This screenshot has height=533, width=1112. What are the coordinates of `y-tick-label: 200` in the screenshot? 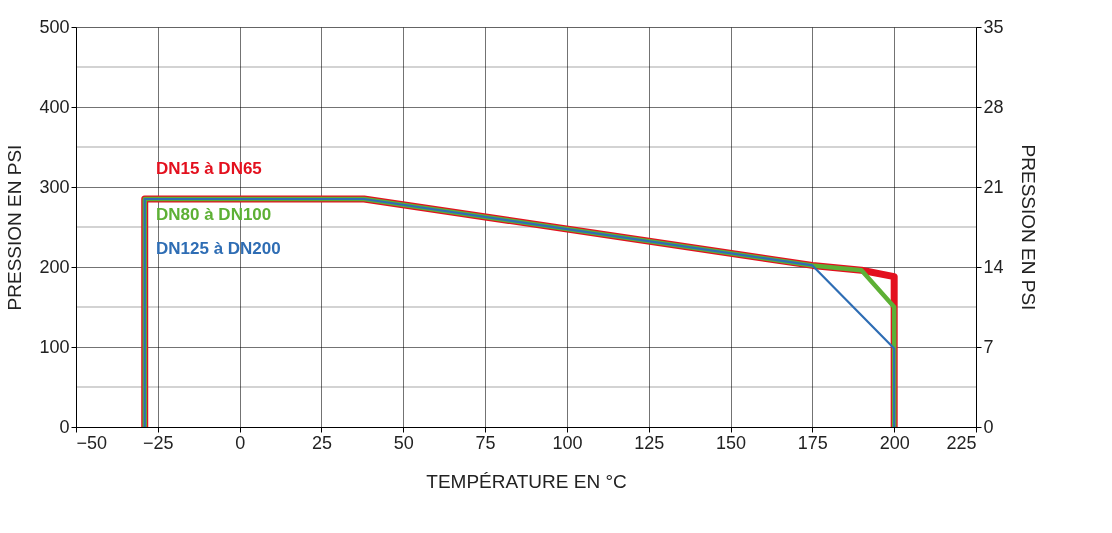 It's located at (54, 266).